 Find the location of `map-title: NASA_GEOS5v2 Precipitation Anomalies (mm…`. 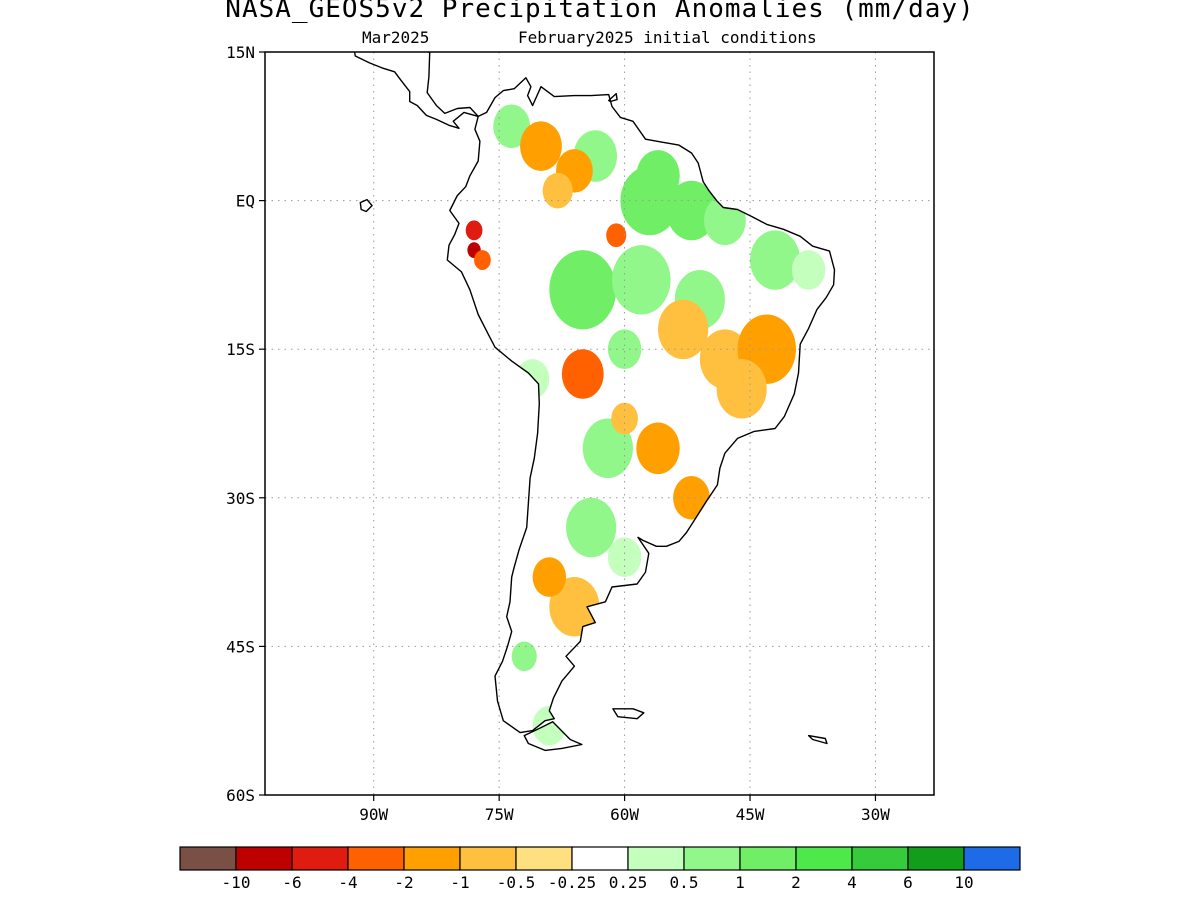

map-title: NASA_GEOS5v2 Precipitation Anomalies (mm… is located at coordinates (600, 12).